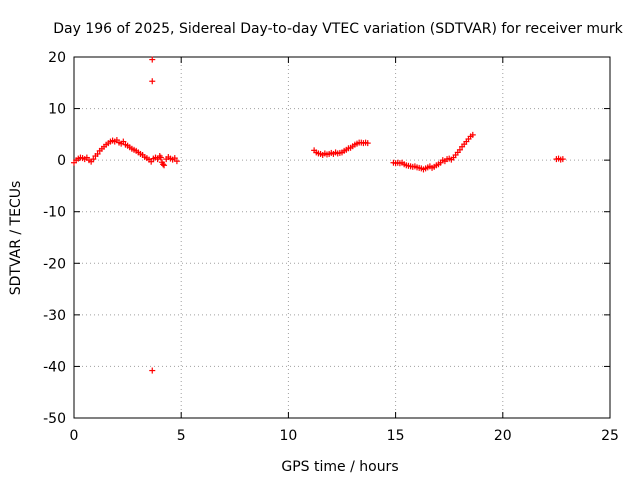 The image size is (640, 480). Describe the element at coordinates (57, 58) in the screenshot. I see `y-tick-label: 20` at that location.